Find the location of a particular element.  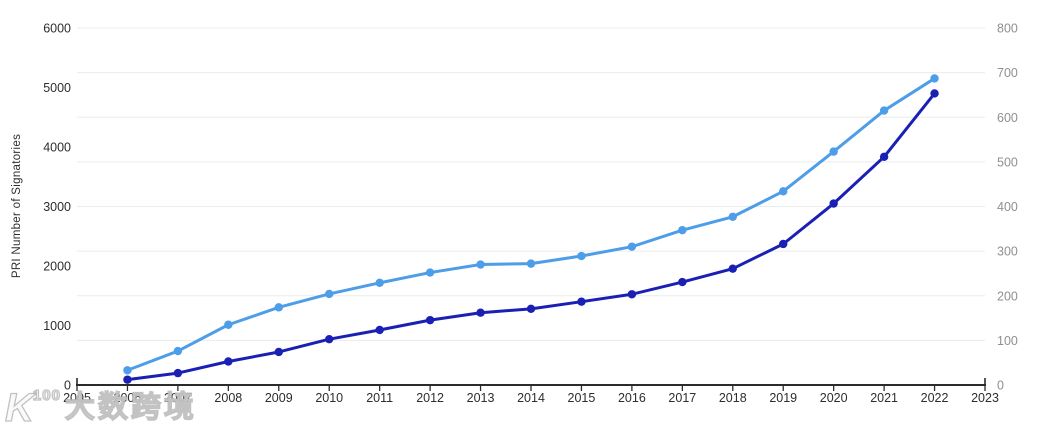

x-tick-label: 2018 is located at coordinates (733, 398).